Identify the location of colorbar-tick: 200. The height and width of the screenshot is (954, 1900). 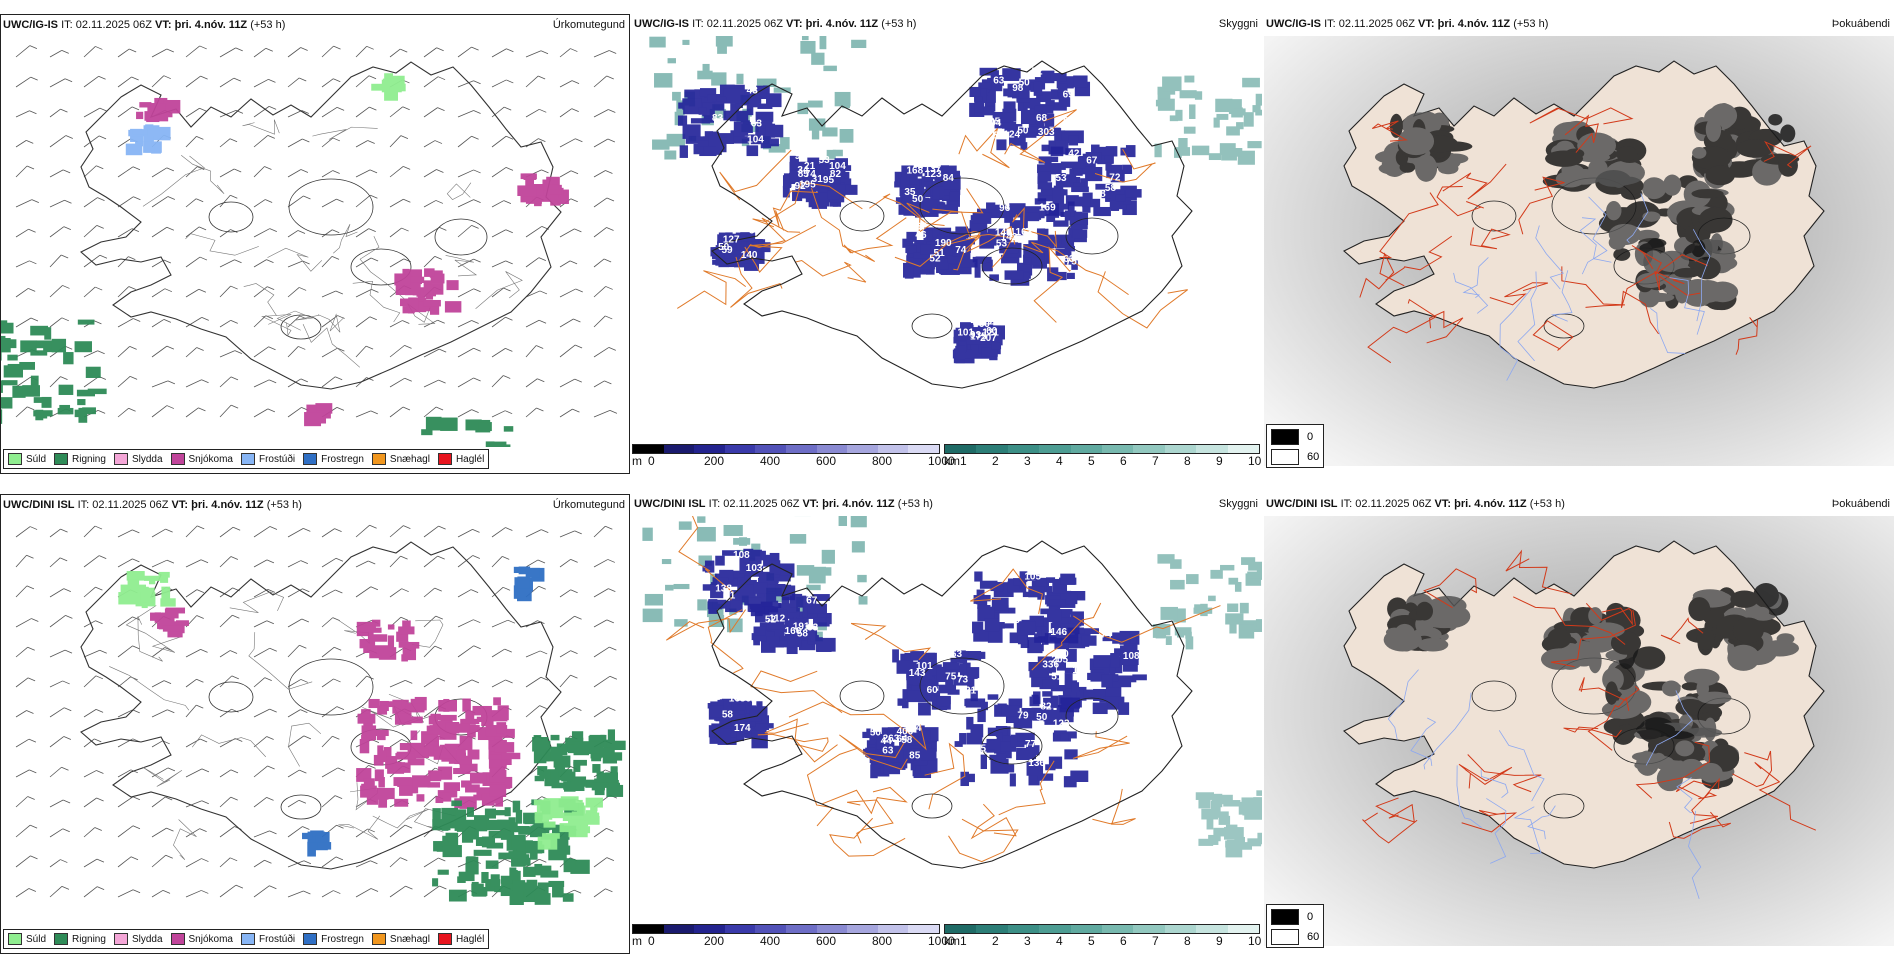
(714, 941).